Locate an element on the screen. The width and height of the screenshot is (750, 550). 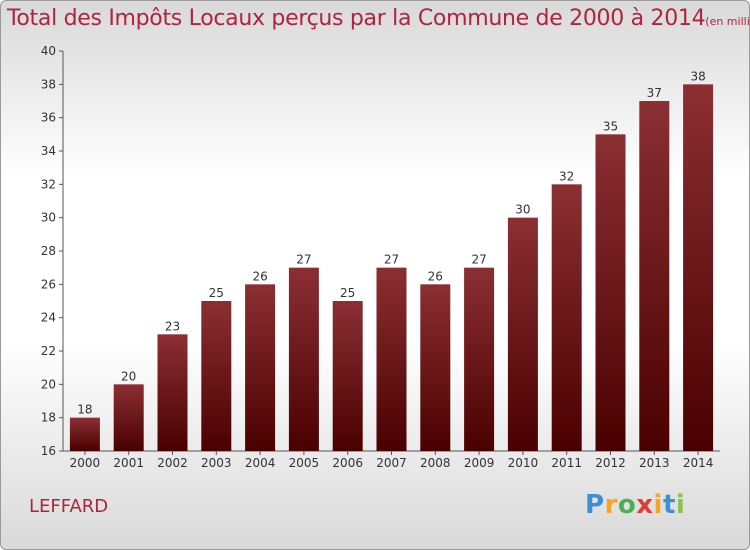
logo-letter: P is located at coordinates (595, 505).